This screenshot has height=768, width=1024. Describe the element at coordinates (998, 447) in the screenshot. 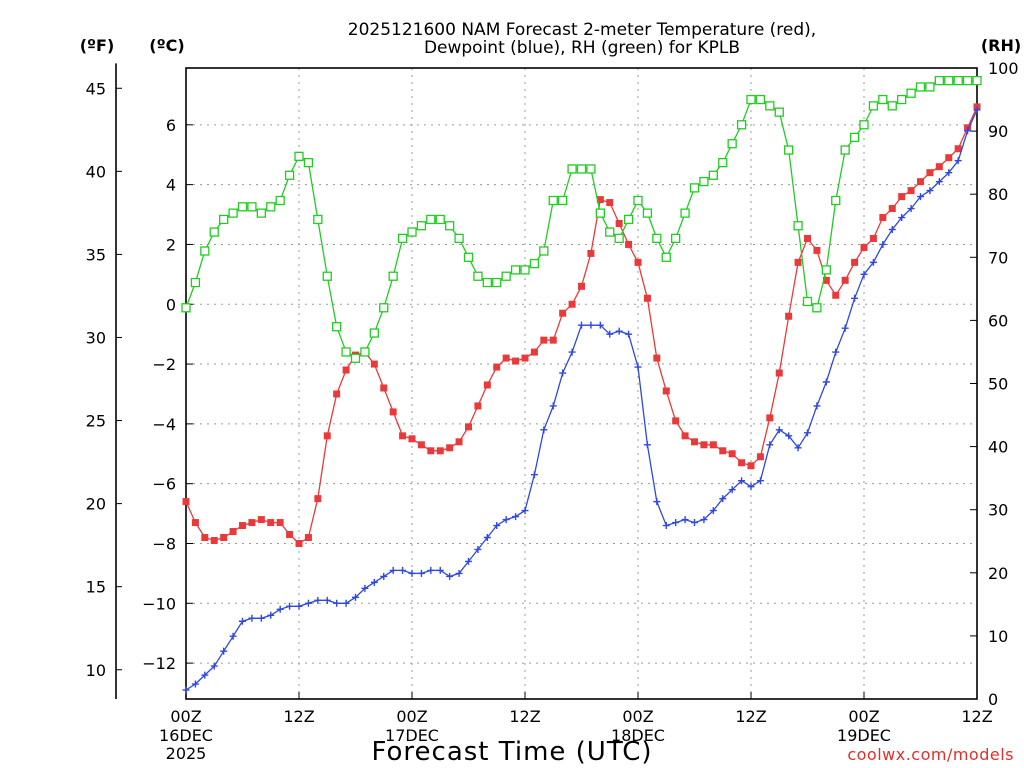

I see `rh-tick-label: 40` at that location.